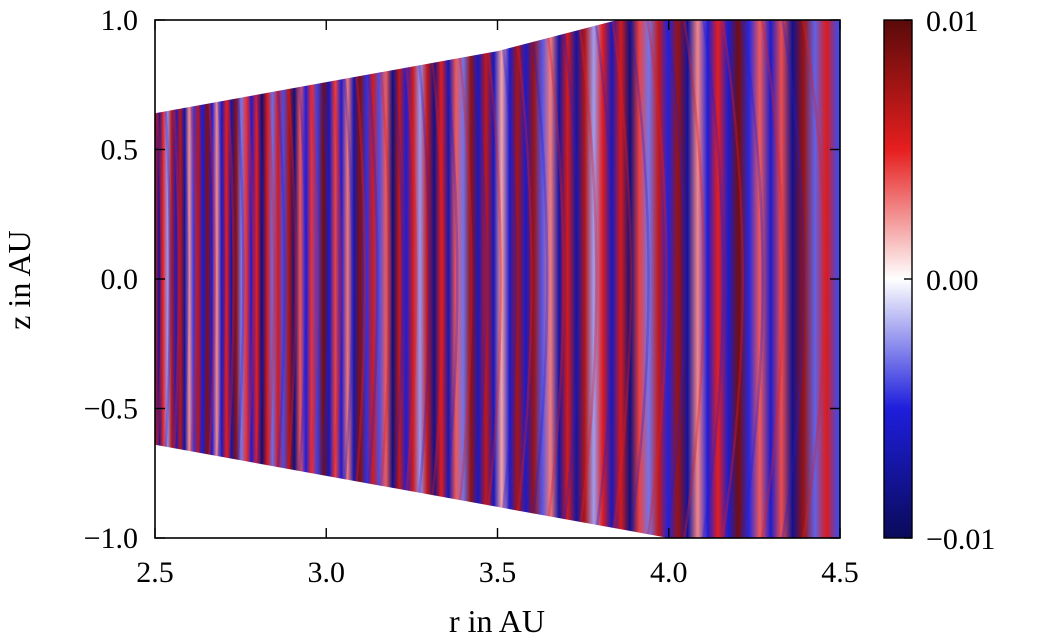 This screenshot has height=644, width=1042. What do you see at coordinates (498, 572) in the screenshot?
I see `x-tick-label: 3.5` at bounding box center [498, 572].